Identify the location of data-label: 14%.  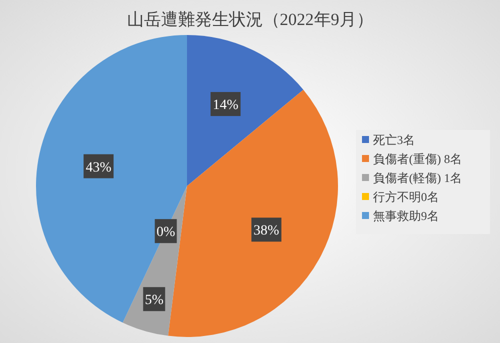
(225, 106).